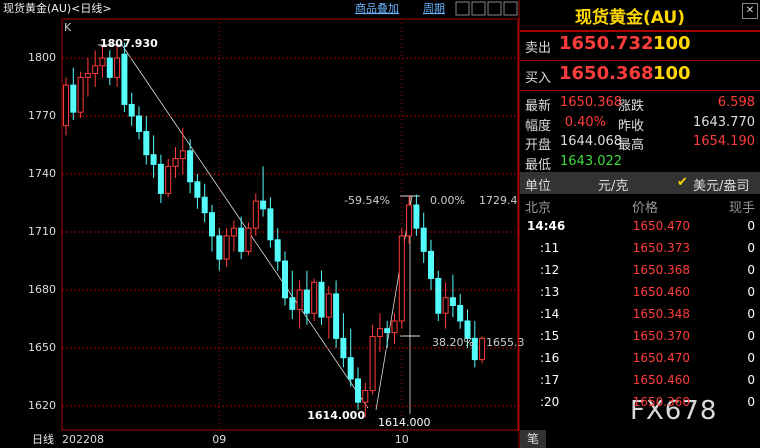 The image size is (760, 448). I want to click on annotation: -59.54%, so click(367, 200).